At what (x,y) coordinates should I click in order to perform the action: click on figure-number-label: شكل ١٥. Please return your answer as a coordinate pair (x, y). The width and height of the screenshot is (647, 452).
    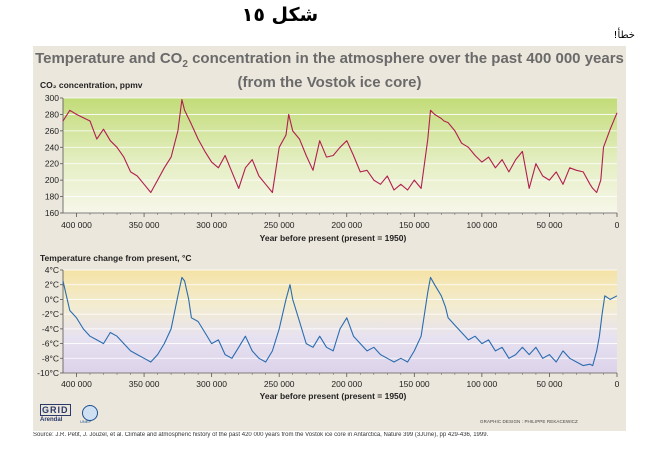
    Looking at the image, I should click on (280, 15).